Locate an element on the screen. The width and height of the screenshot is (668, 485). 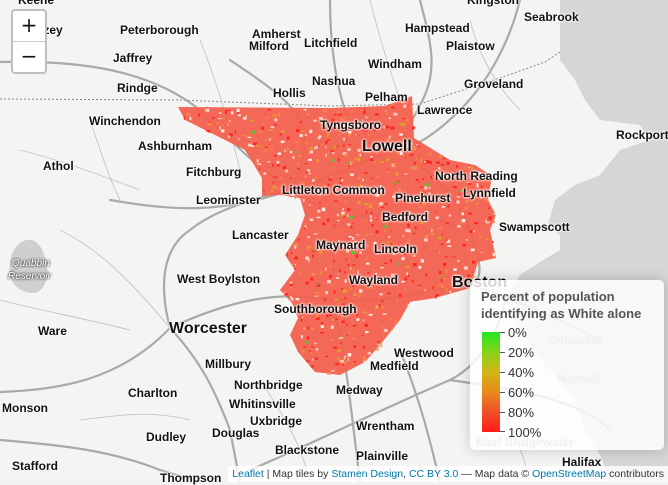
legend-title-line1: Percent of population is located at coordinates (548, 296).